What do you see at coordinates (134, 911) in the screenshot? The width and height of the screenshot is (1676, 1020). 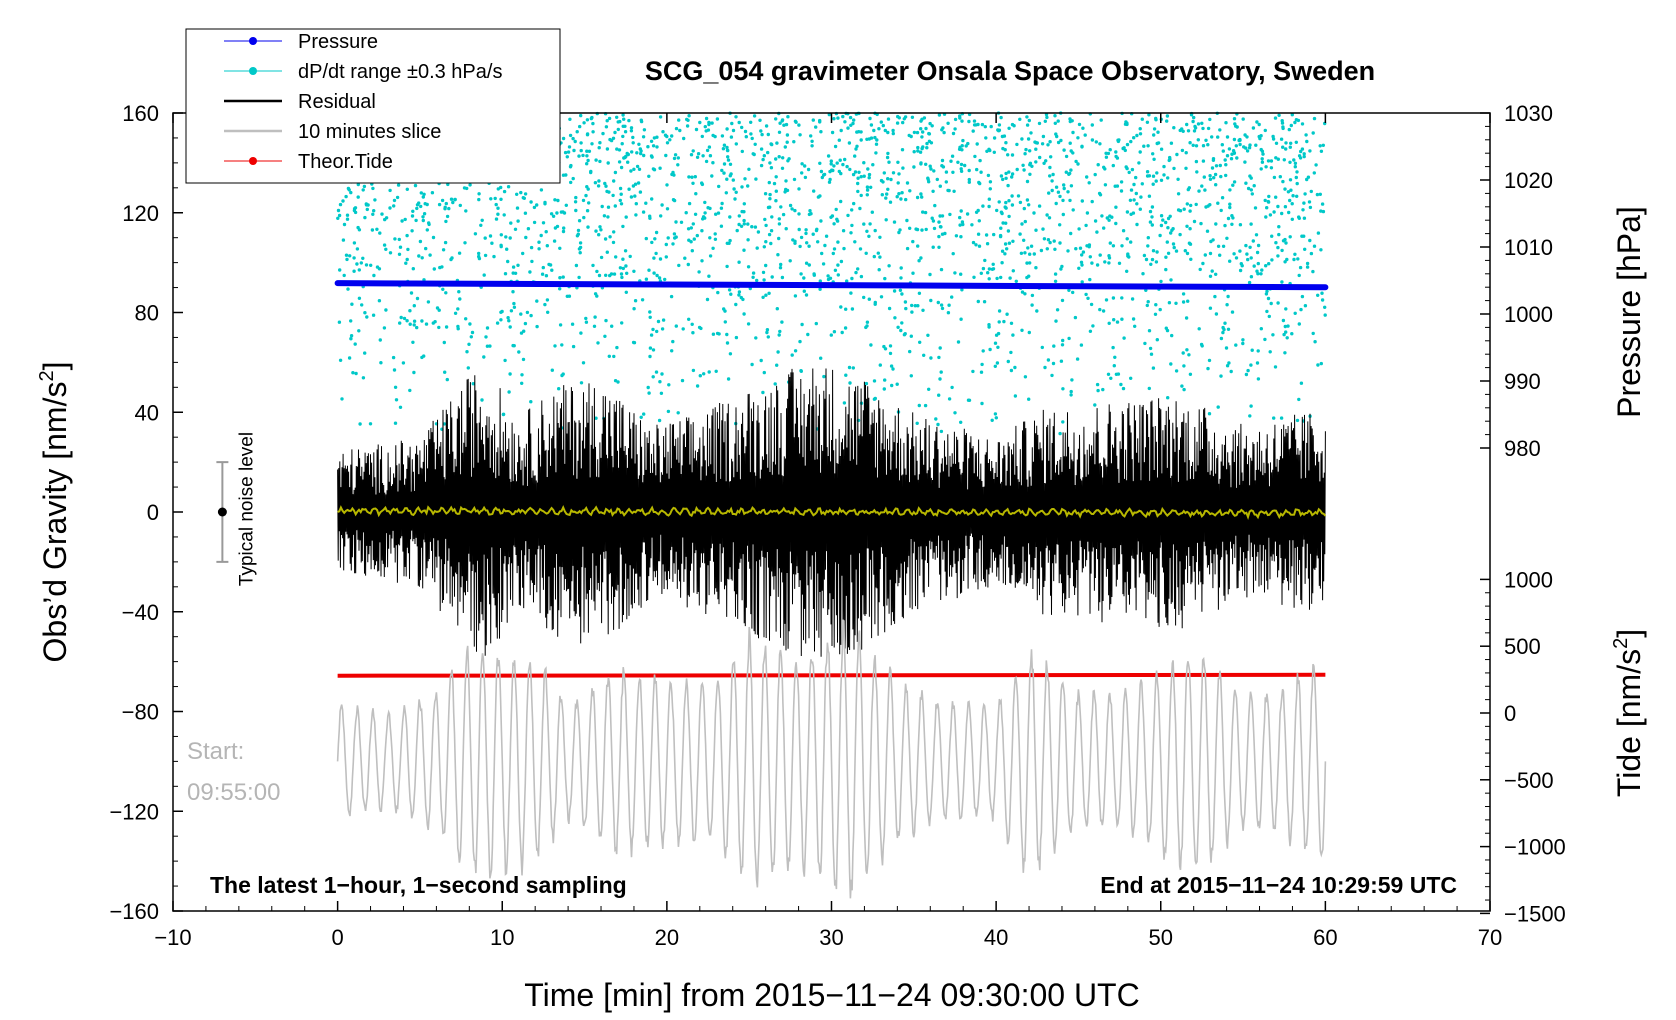 I see `left-y-tick-label: −160` at bounding box center [134, 911].